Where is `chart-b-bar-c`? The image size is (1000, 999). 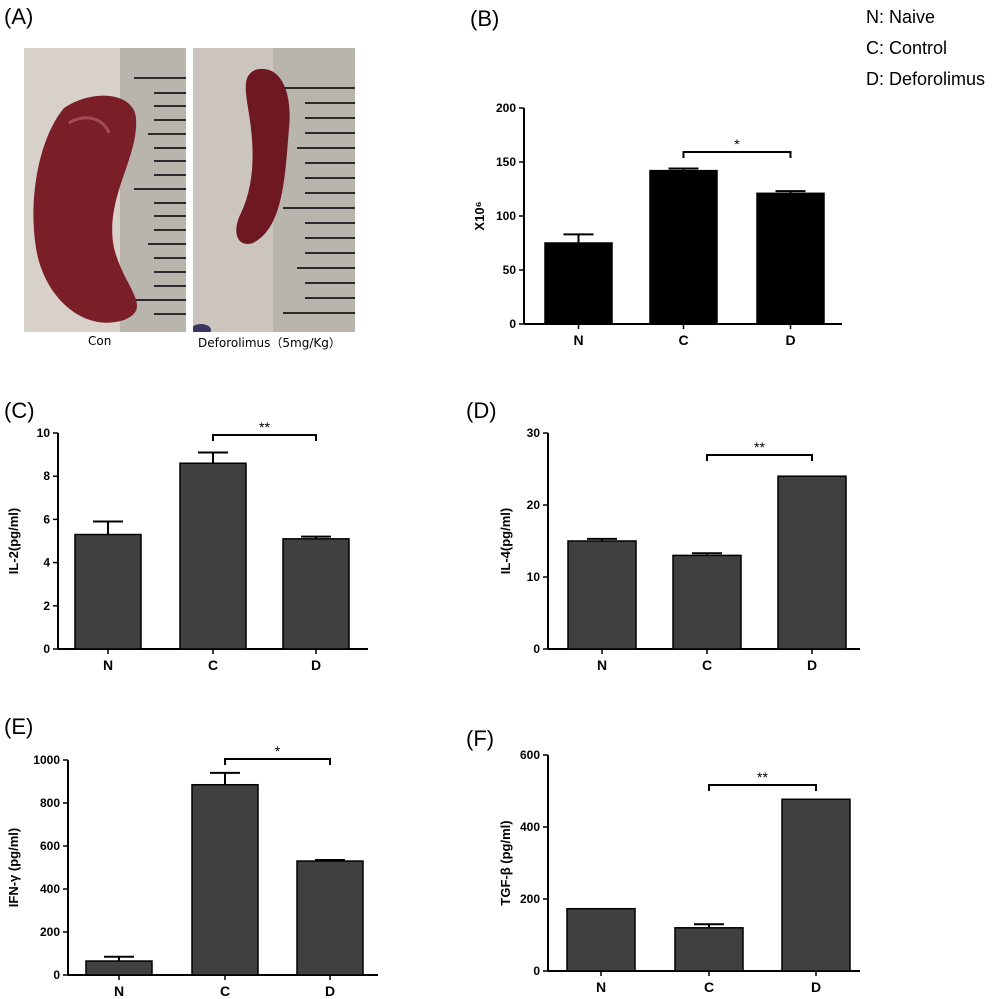
chart-b-bar-c is located at coordinates (683, 247).